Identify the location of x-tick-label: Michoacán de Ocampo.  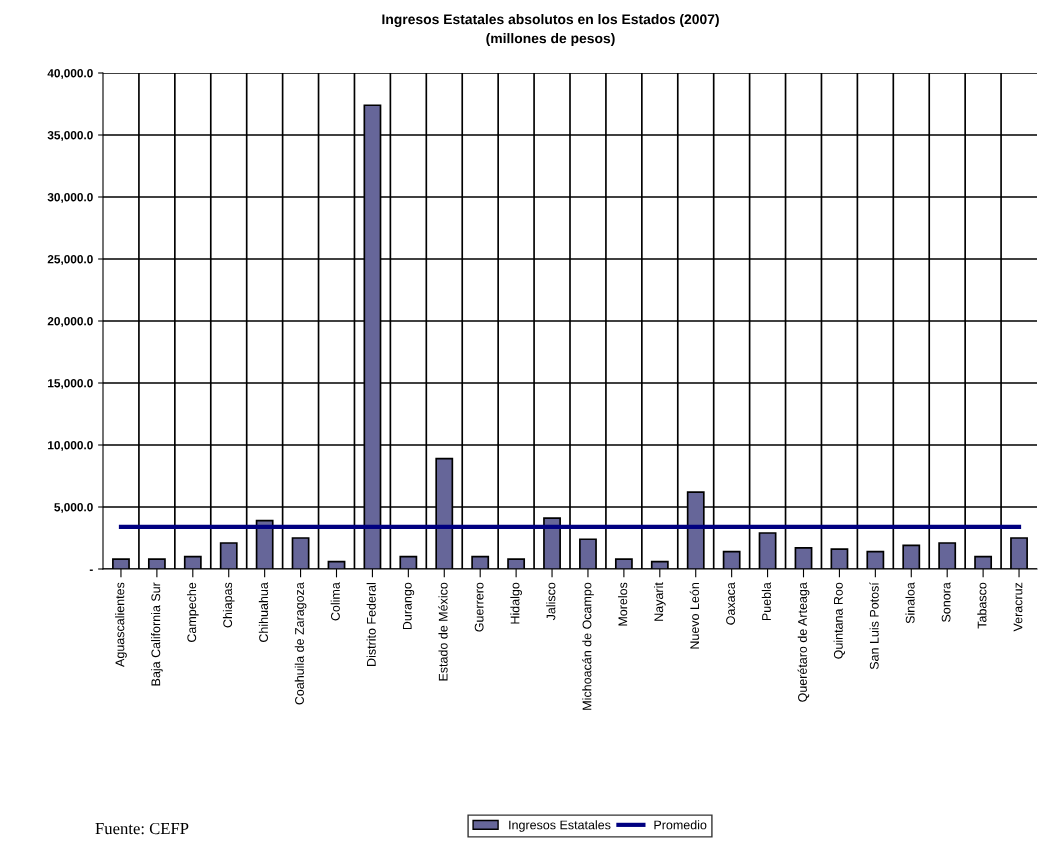
(588, 646).